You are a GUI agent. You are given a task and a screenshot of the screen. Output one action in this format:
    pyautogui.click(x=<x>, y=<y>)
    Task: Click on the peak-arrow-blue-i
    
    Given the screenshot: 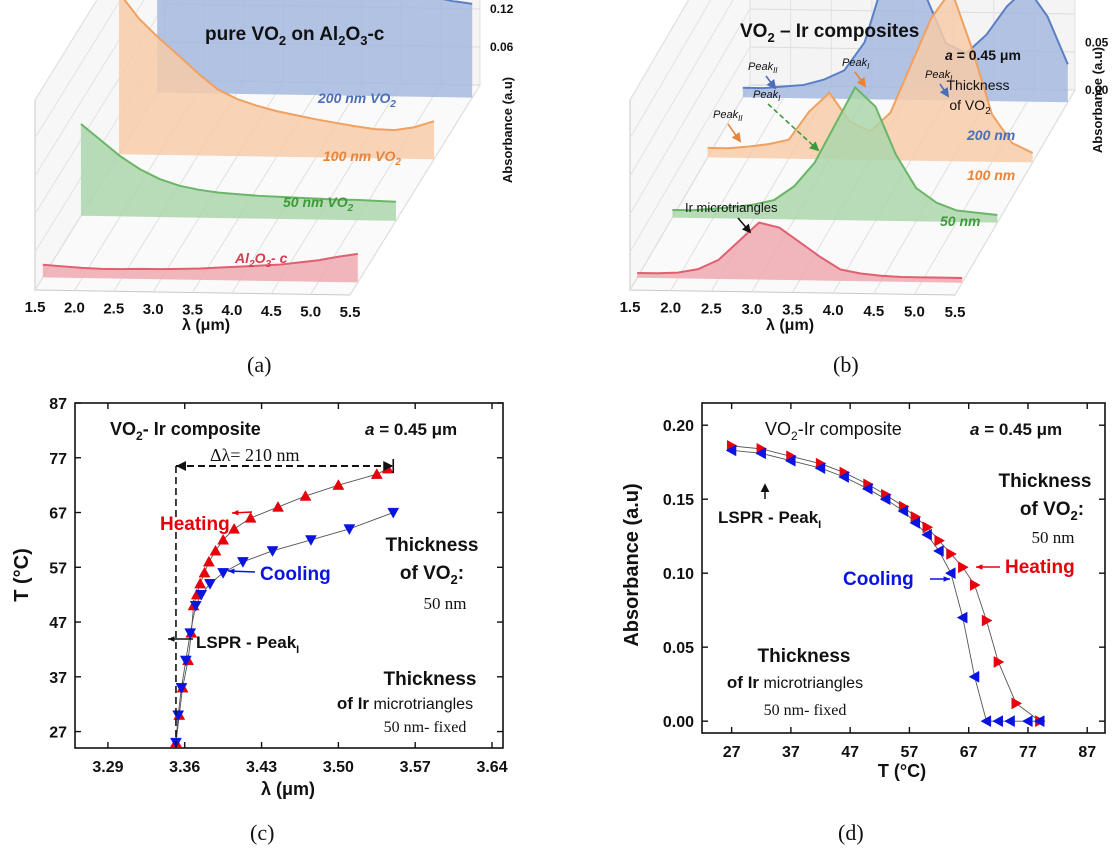 What is the action you would take?
    pyautogui.click(x=944, y=90)
    